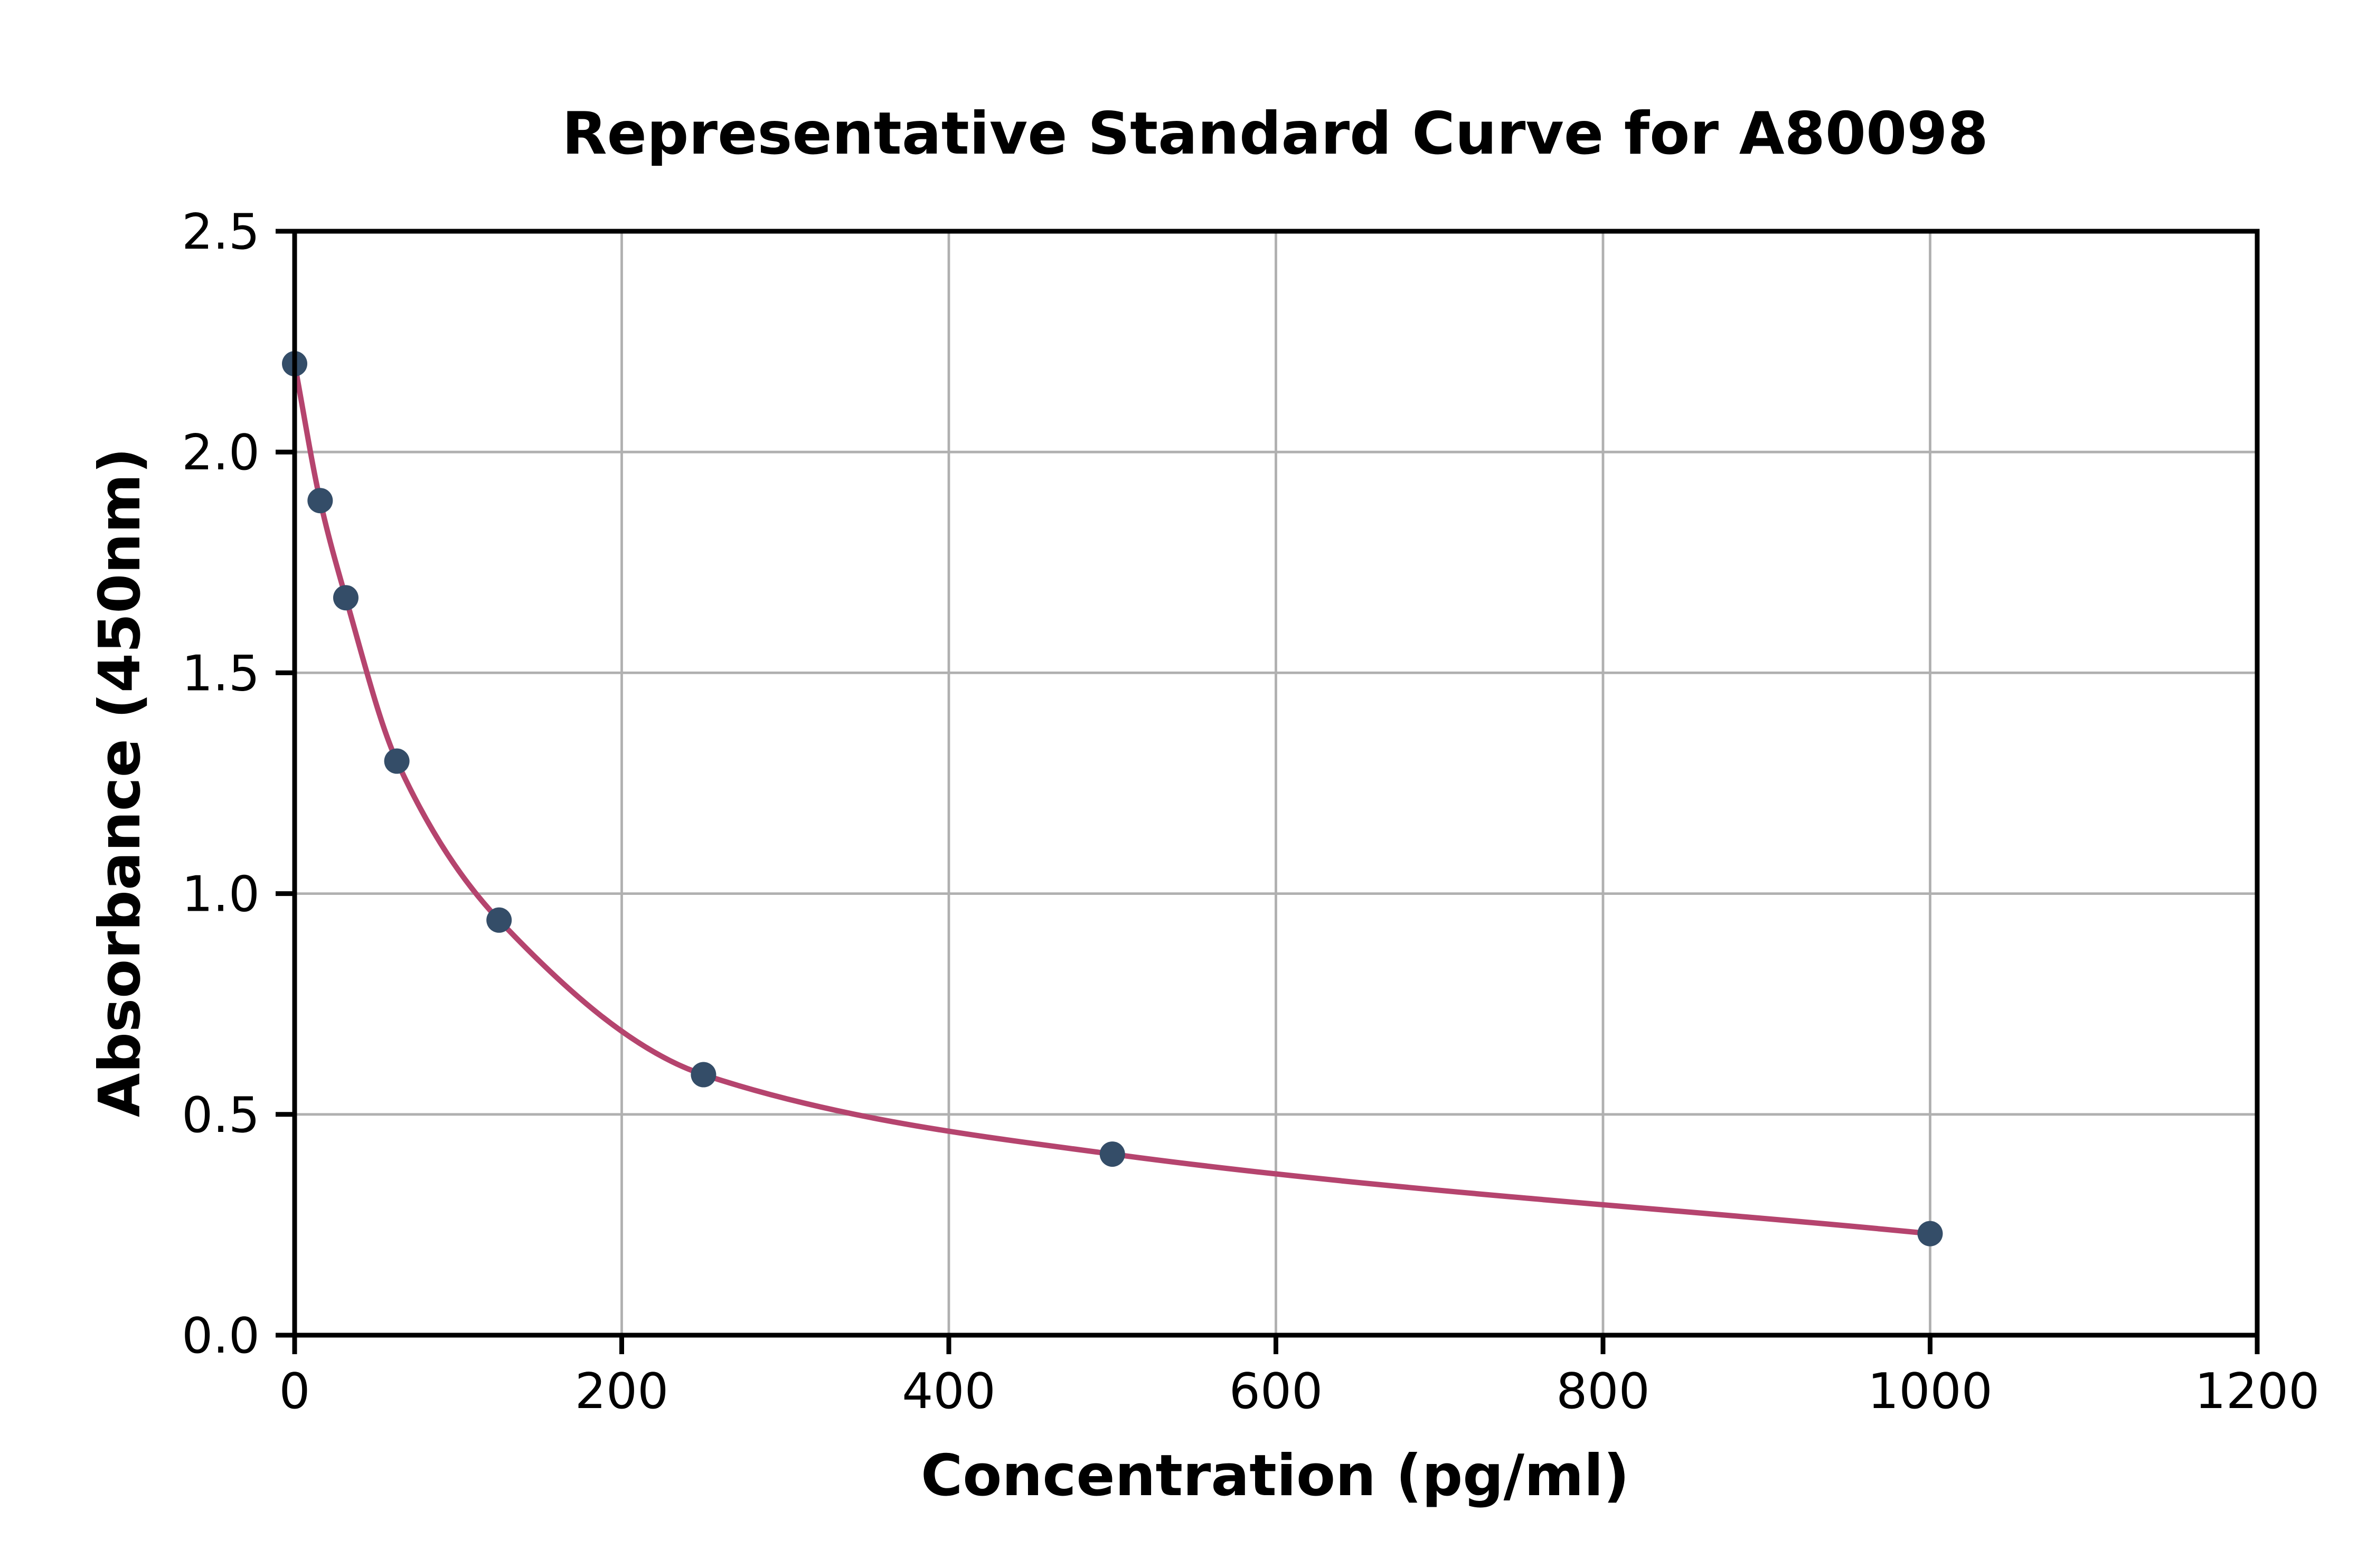 Image resolution: width=2376 pixels, height=1568 pixels. I want to click on x-tick-label: 1000, so click(1930, 1391).